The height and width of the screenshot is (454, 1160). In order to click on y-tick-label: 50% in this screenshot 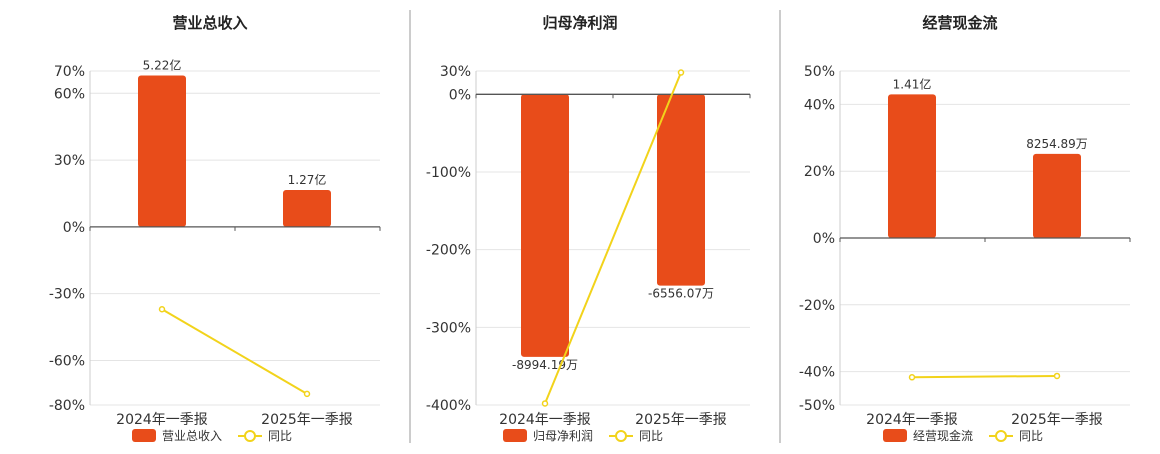, I will do `click(819, 72)`.